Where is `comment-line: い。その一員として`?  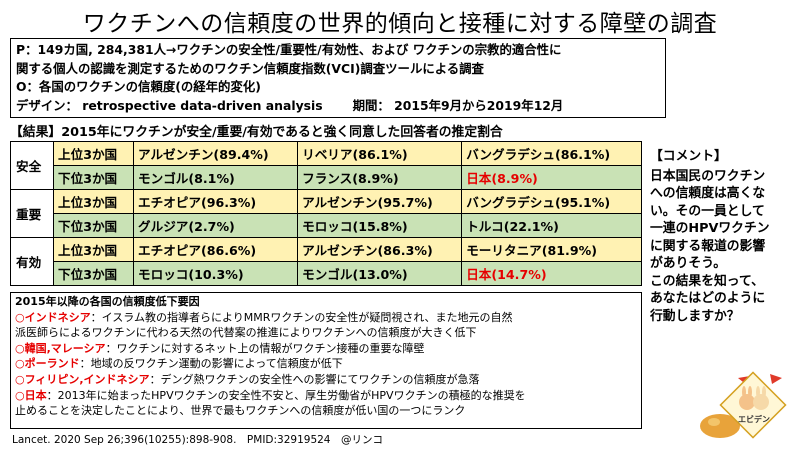 comment-line: い。その一員として is located at coordinates (707, 211).